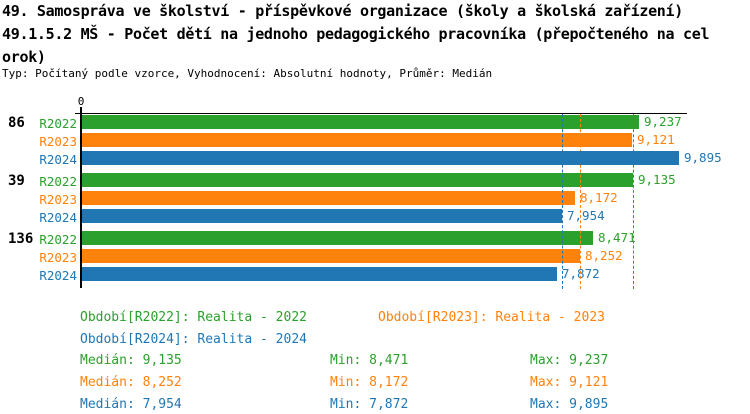 The image size is (750, 414). Describe the element at coordinates (16, 123) in the screenshot. I see `group-label: 86` at that location.